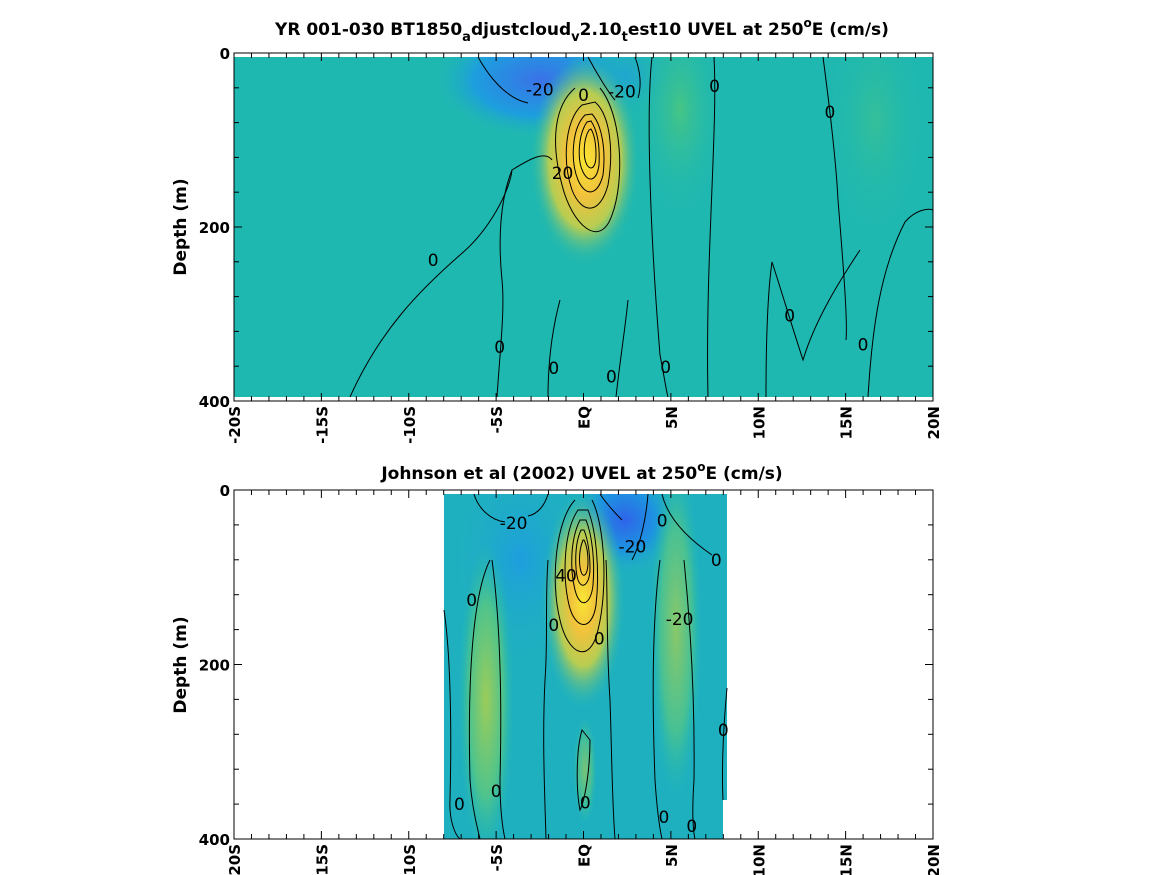  Describe the element at coordinates (181, 664) in the screenshot. I see `panel-bottom-ylabel: Depth (m)` at that location.